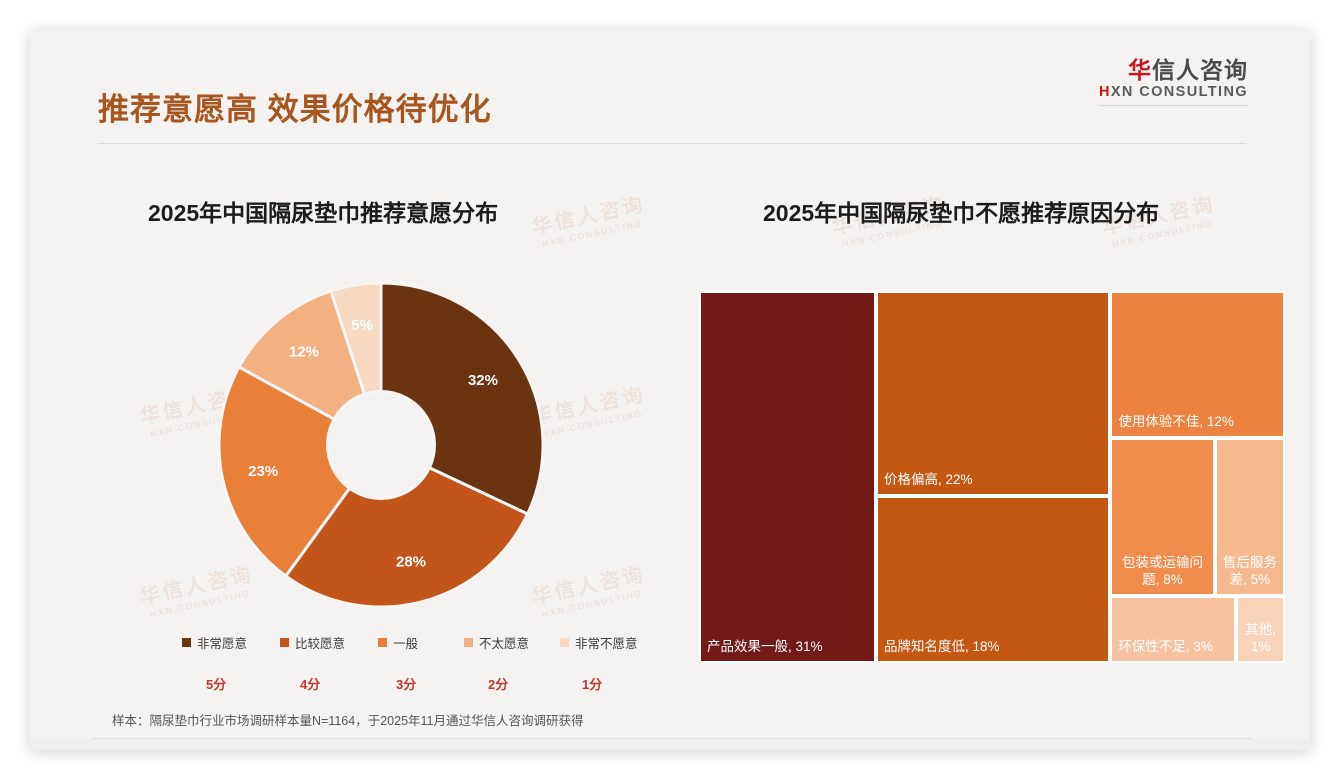 Image resolution: width=1340 pixels, height=780 pixels. I want to click on donut-slice-label: 28%, so click(411, 561).